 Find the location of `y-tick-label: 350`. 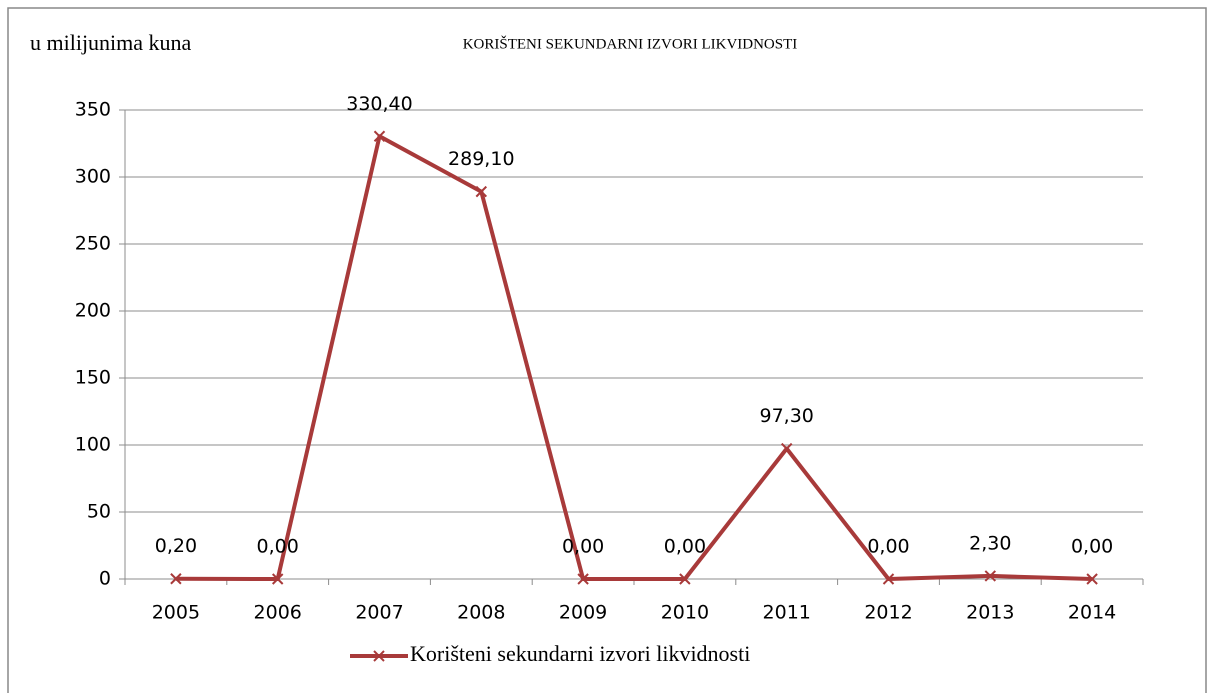

y-tick-label: 350 is located at coordinates (93, 110).